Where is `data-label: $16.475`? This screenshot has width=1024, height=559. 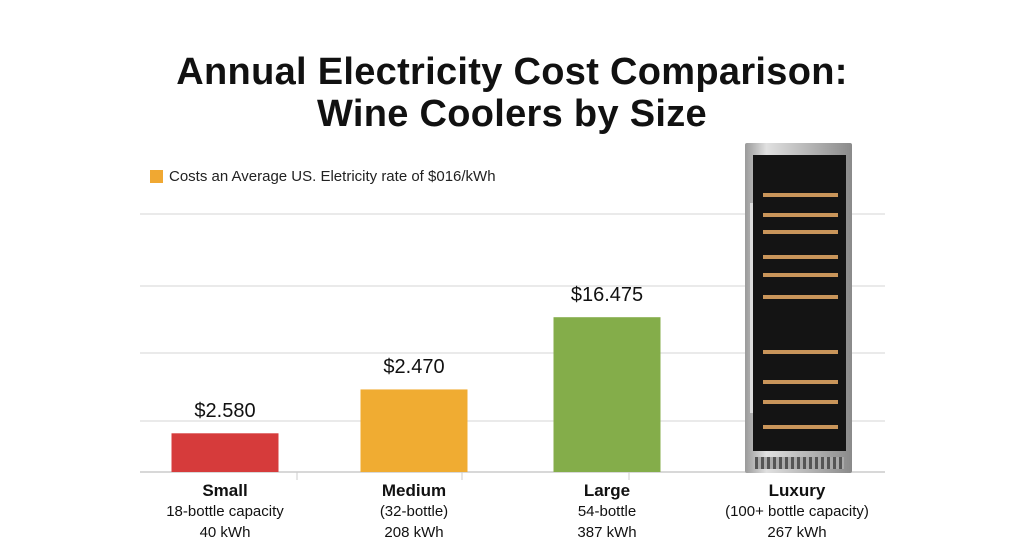
data-label: $16.475 is located at coordinates (607, 295).